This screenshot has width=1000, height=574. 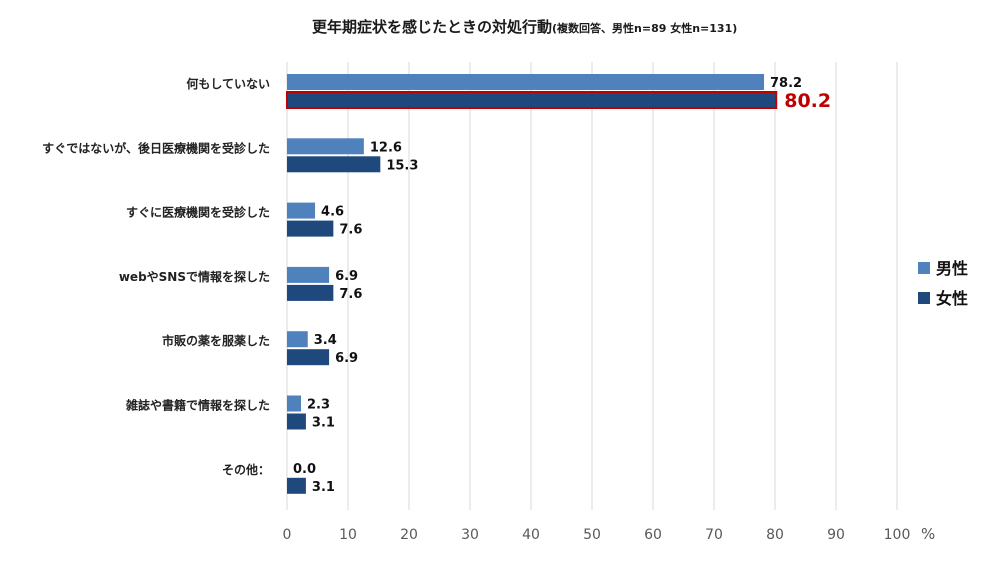 What do you see at coordinates (836, 535) in the screenshot?
I see `x-tick-label: 90` at bounding box center [836, 535].